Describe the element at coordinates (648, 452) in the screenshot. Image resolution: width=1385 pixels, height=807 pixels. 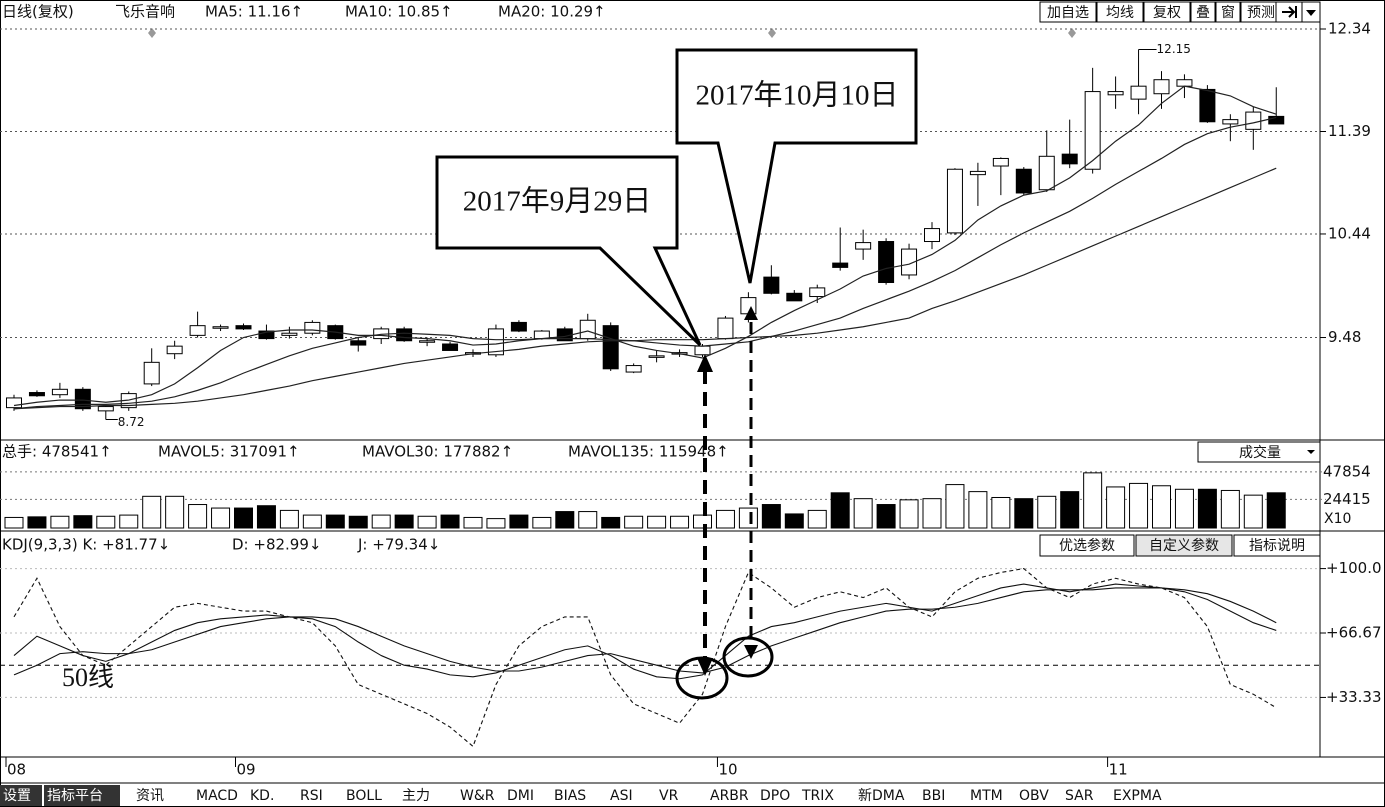
I see `volume-legend: MAVOL135: 115948↑` at that location.